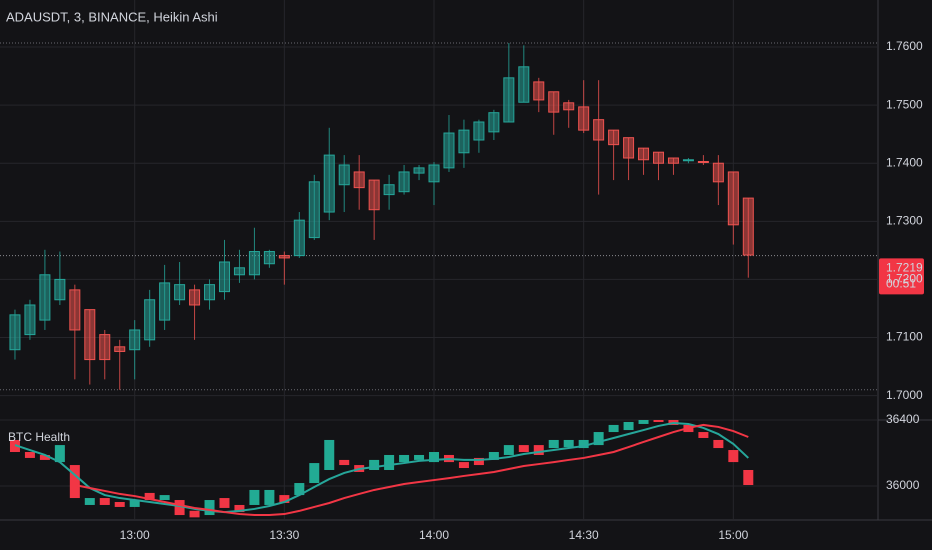 This screenshot has width=932, height=550. I want to click on indicator-title: BTC Health, so click(39, 437).